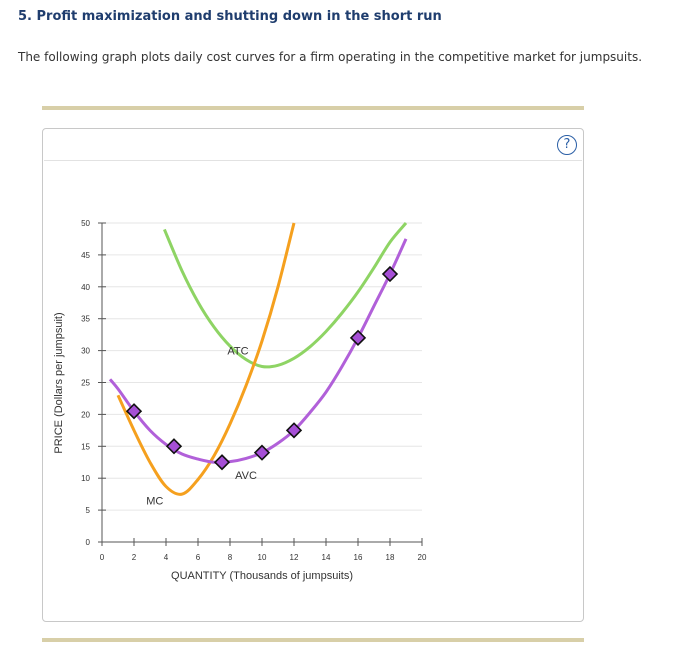 The width and height of the screenshot is (685, 654). Describe the element at coordinates (326, 557) in the screenshot. I see `x-tick-label: 14` at that location.